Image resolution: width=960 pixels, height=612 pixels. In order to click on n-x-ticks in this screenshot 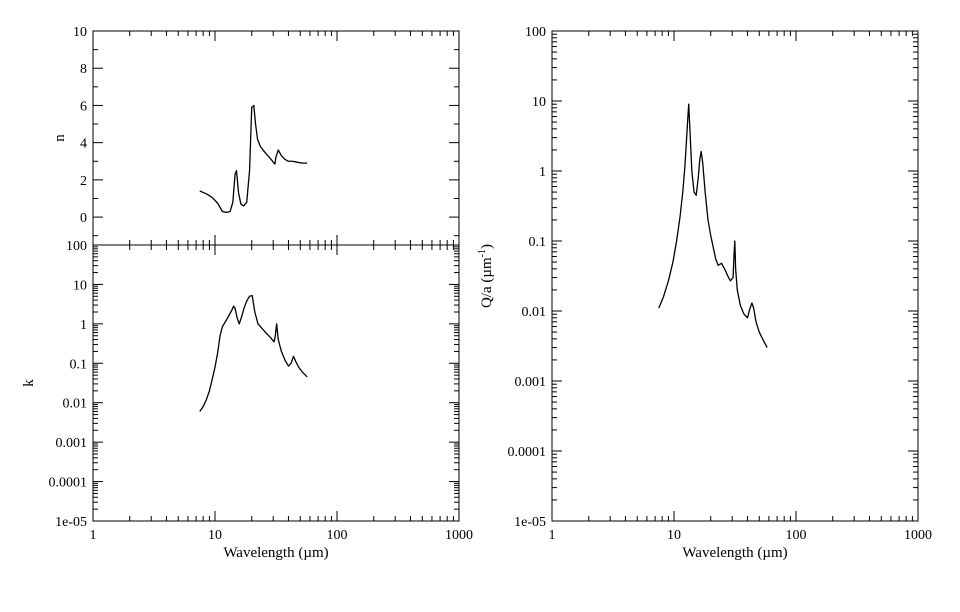, I will do `click(273, 138)`.